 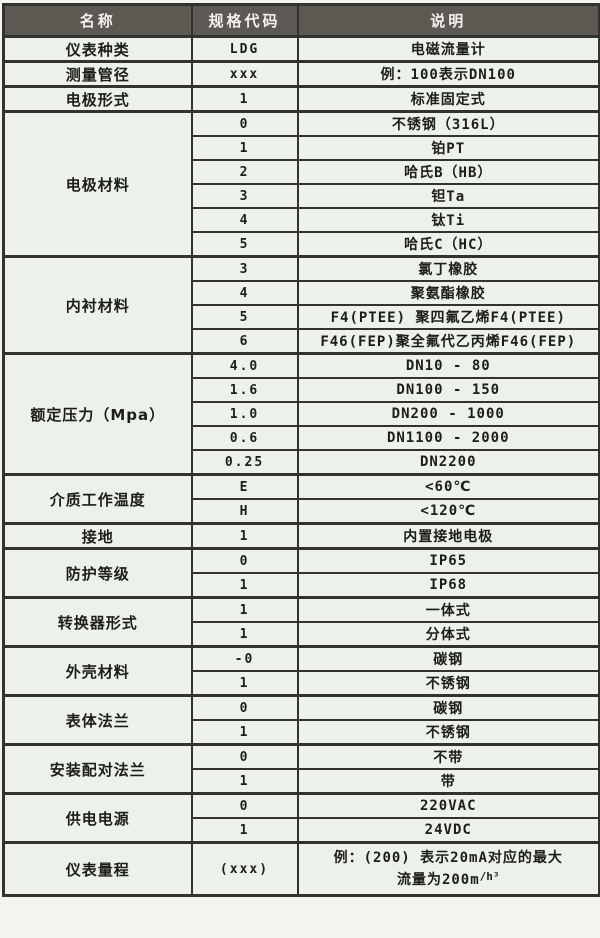 I want to click on table-row: 表体法兰 0 碳钢, so click(x=301, y=720).